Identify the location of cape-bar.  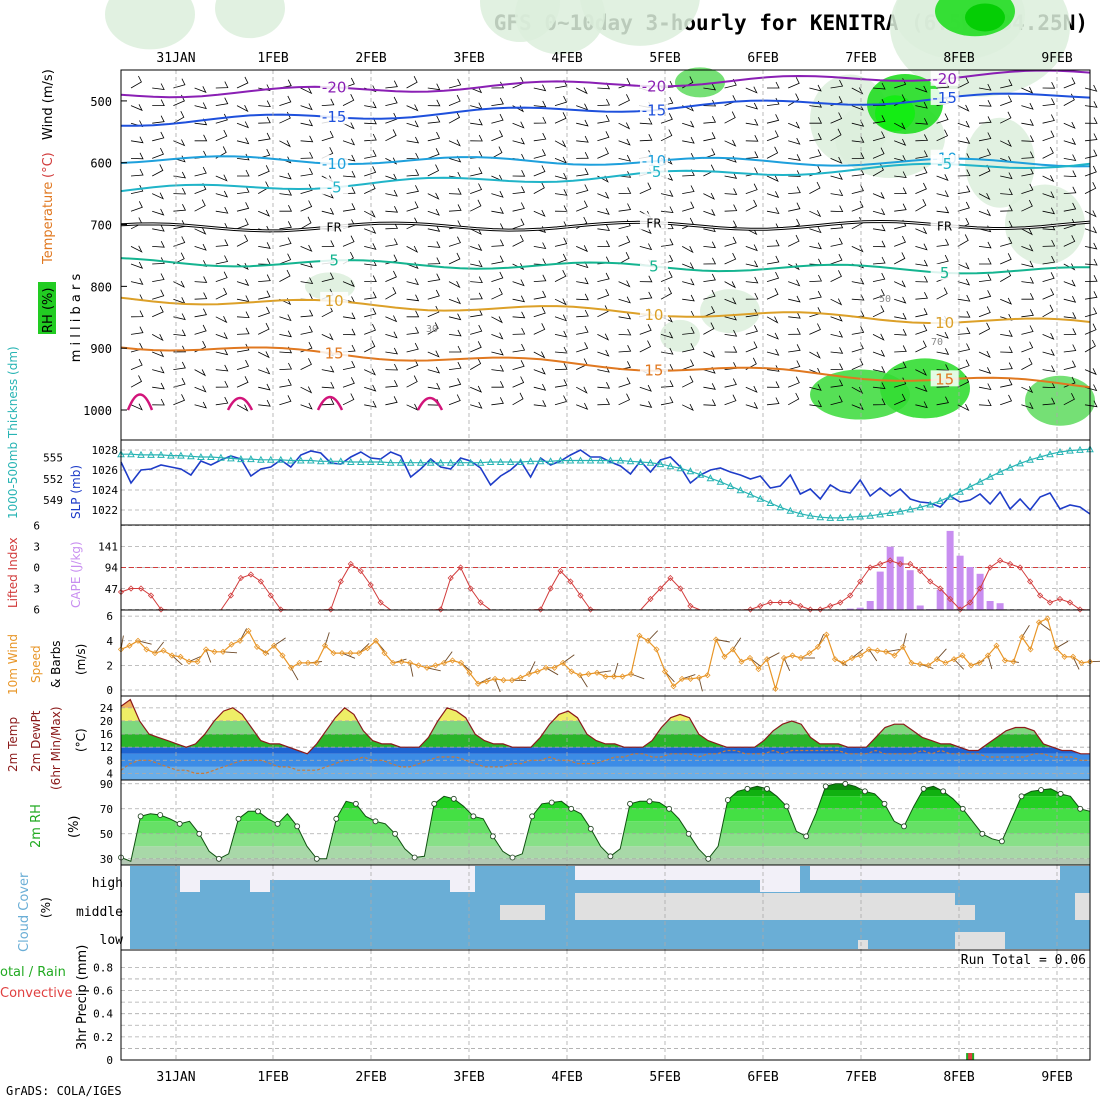
(870, 605).